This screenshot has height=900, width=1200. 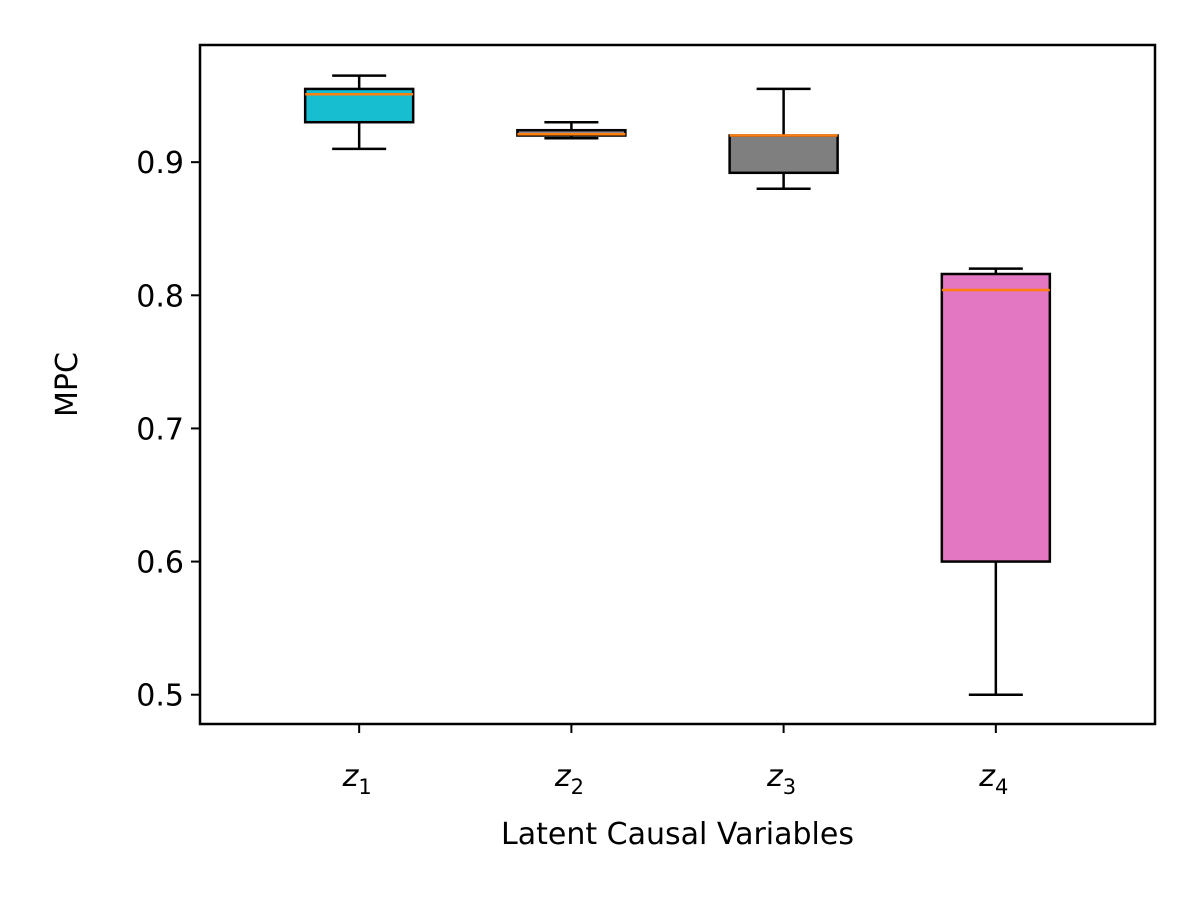 What do you see at coordinates (1001, 787) in the screenshot?
I see `x-tick-label-subscript: 4` at bounding box center [1001, 787].